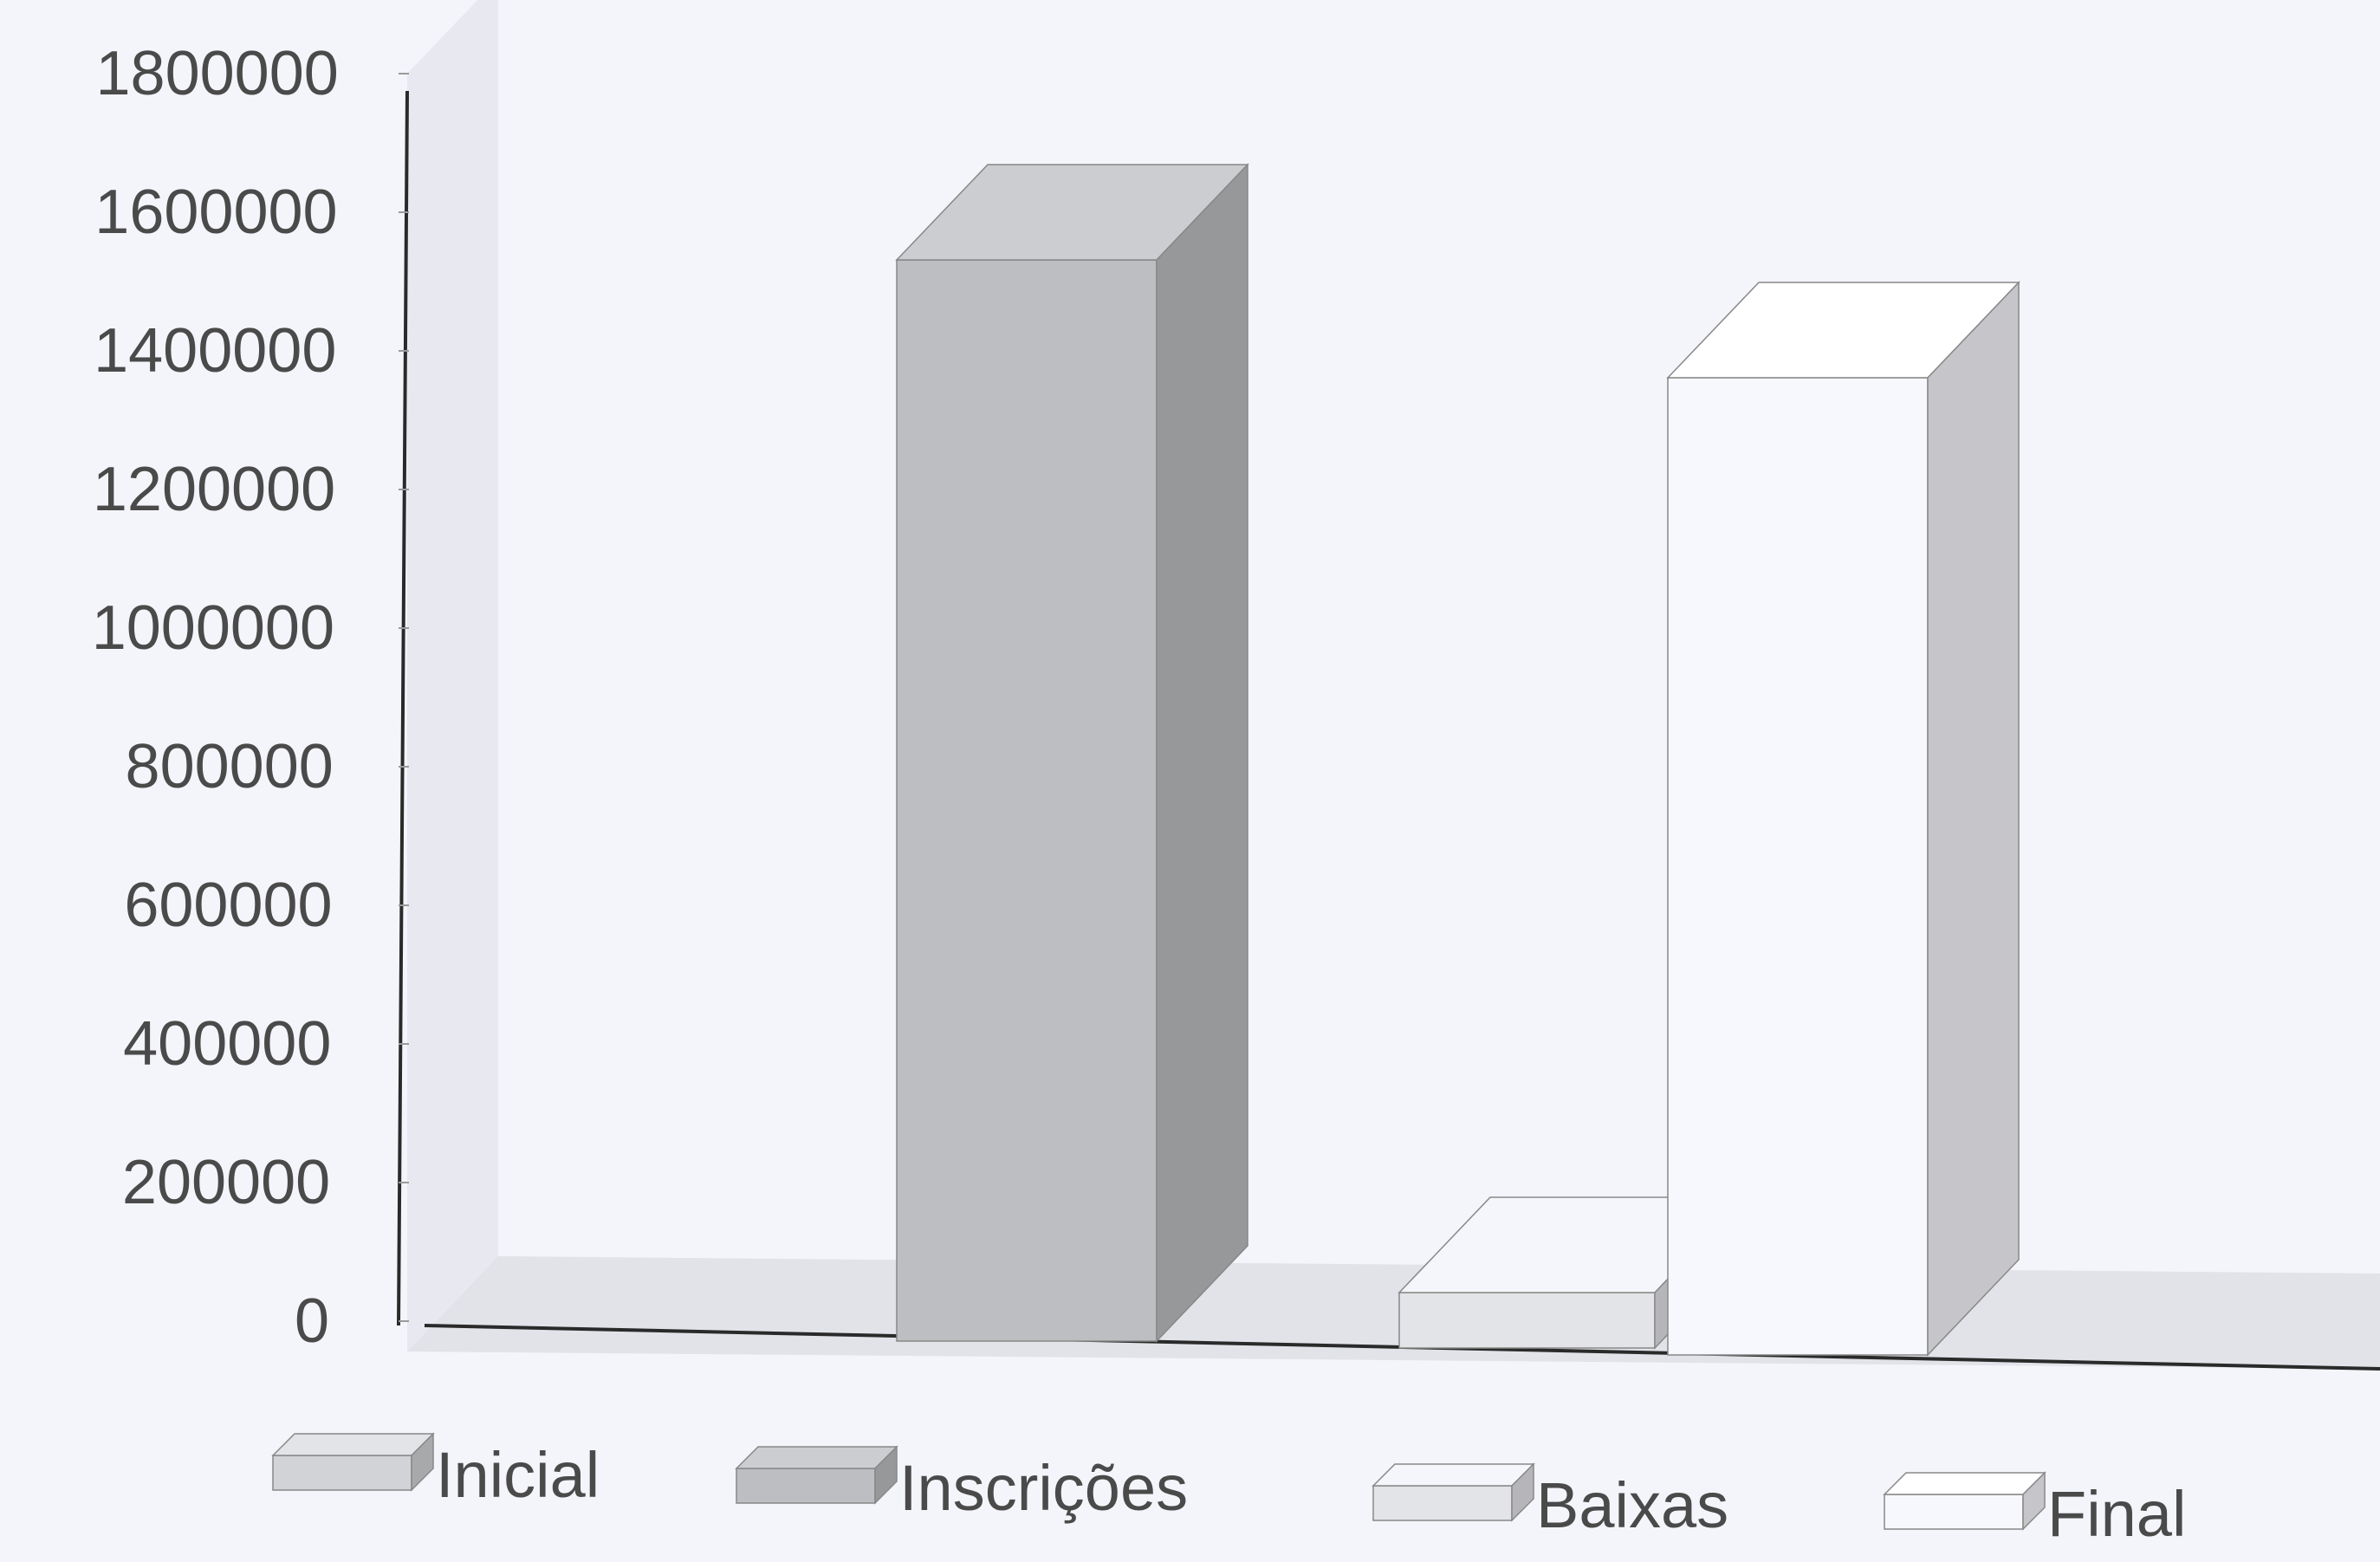  What do you see at coordinates (227, 1044) in the screenshot?
I see `y-tick-label: 400000` at bounding box center [227, 1044].